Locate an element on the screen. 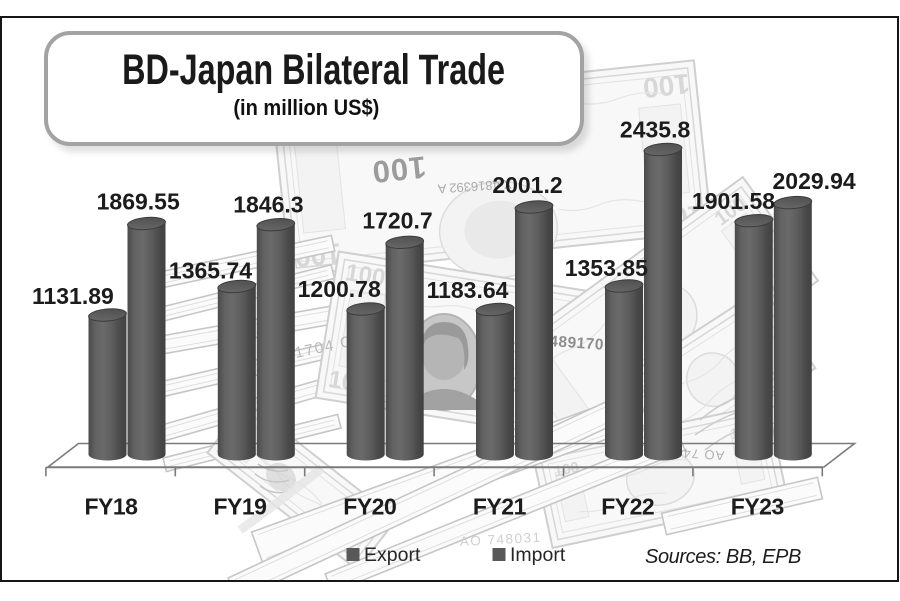 This screenshot has height=601, width=900. svg-text: FY22 is located at coordinates (627, 506).